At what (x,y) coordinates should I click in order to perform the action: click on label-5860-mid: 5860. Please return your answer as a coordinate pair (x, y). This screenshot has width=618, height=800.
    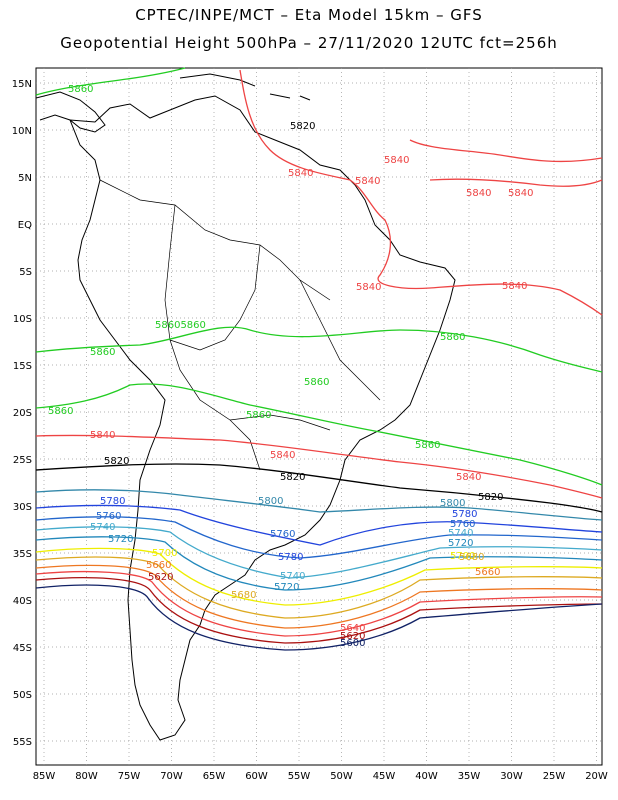
    Looking at the image, I should click on (316, 382).